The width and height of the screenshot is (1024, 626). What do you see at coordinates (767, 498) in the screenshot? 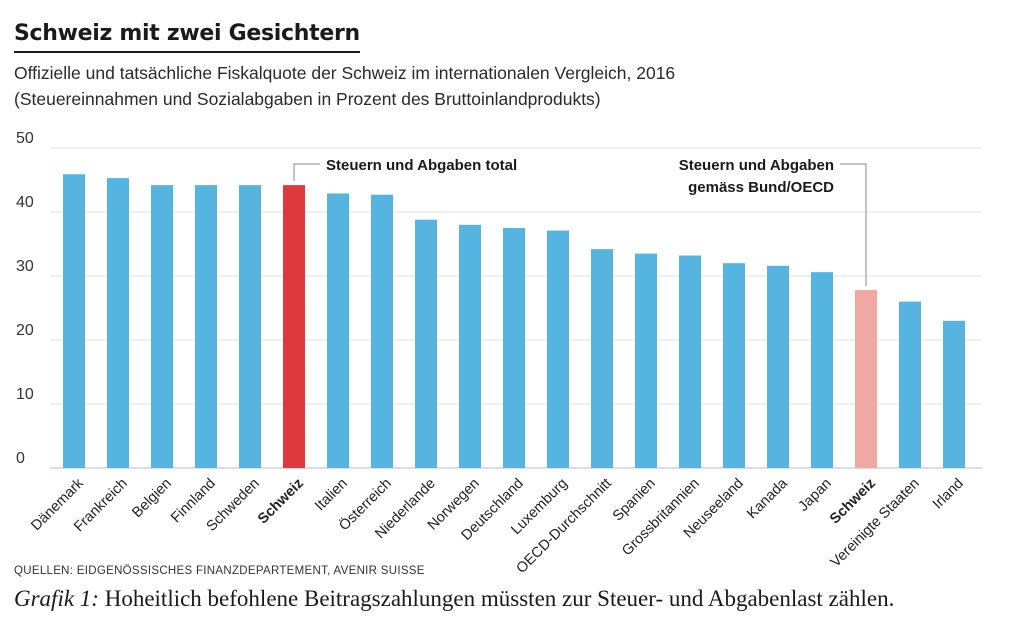
I see `x-tick-label: Kanada` at bounding box center [767, 498].